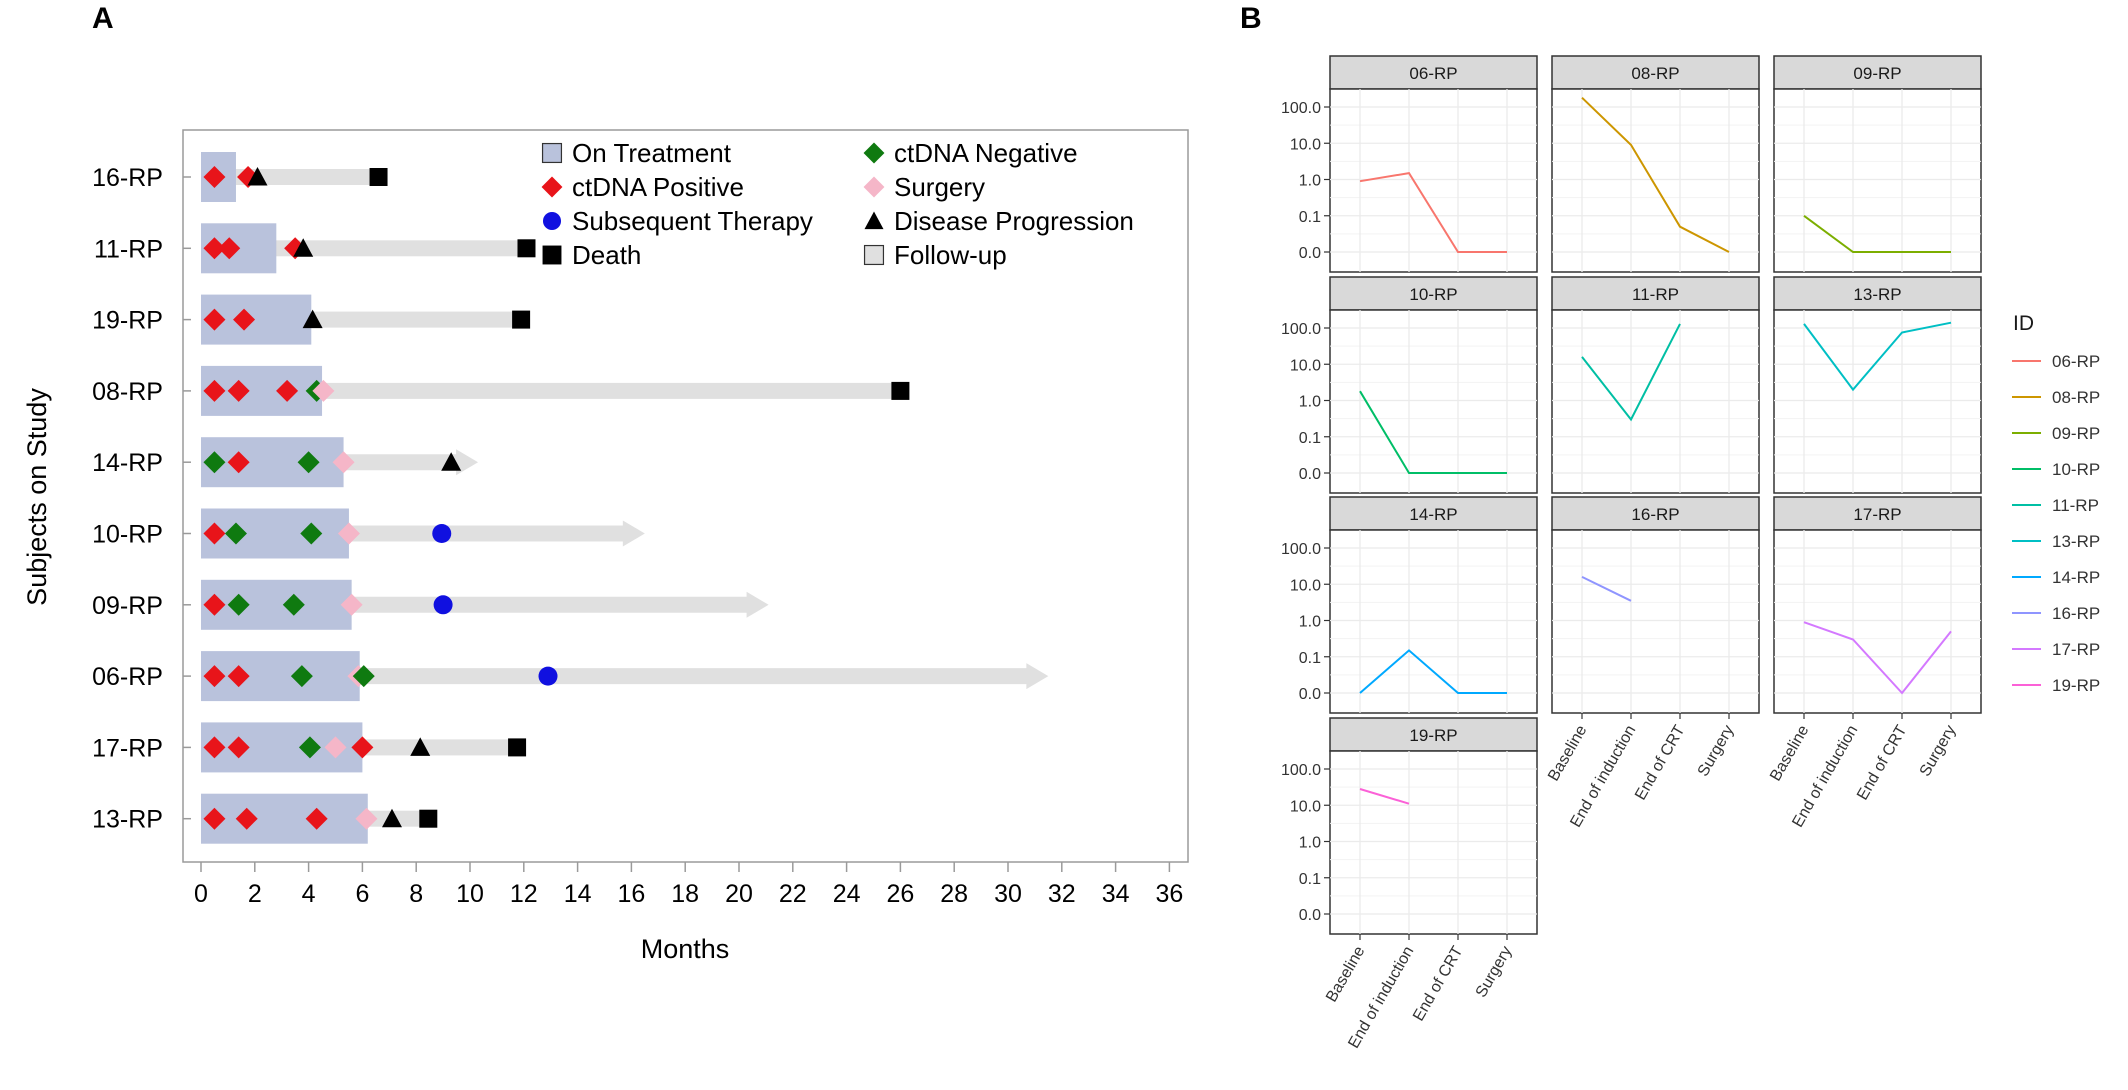  I want to click on legend-item-09-RP: 09-RP, so click(2056, 433).